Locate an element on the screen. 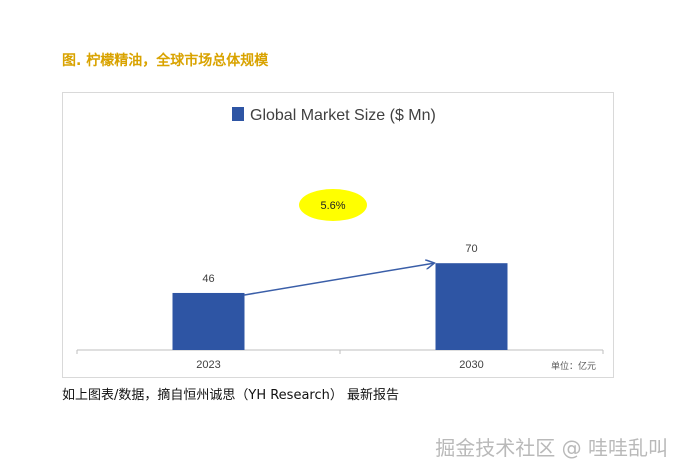 This screenshot has height=475, width=680. growth-badge is located at coordinates (333, 205).